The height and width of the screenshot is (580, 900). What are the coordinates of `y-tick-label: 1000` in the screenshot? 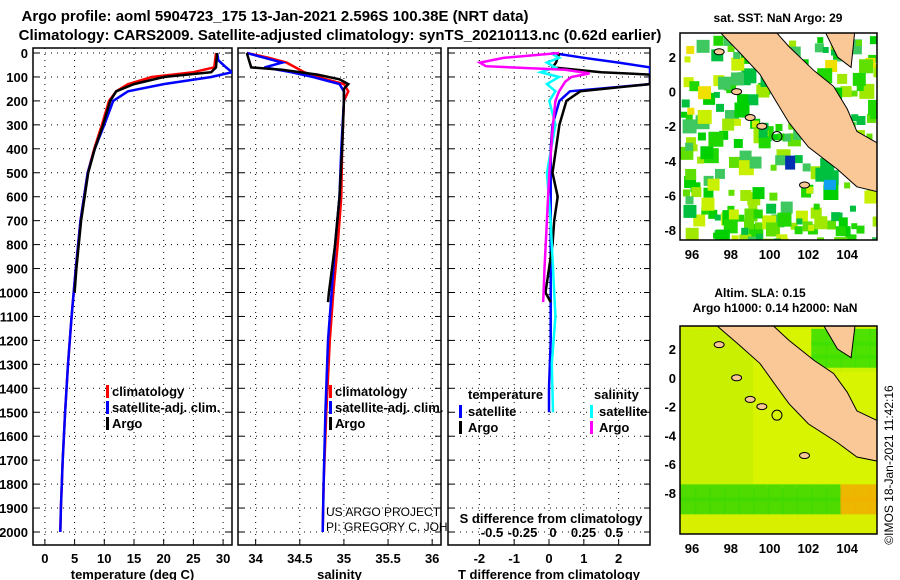 It's located at (14, 293).